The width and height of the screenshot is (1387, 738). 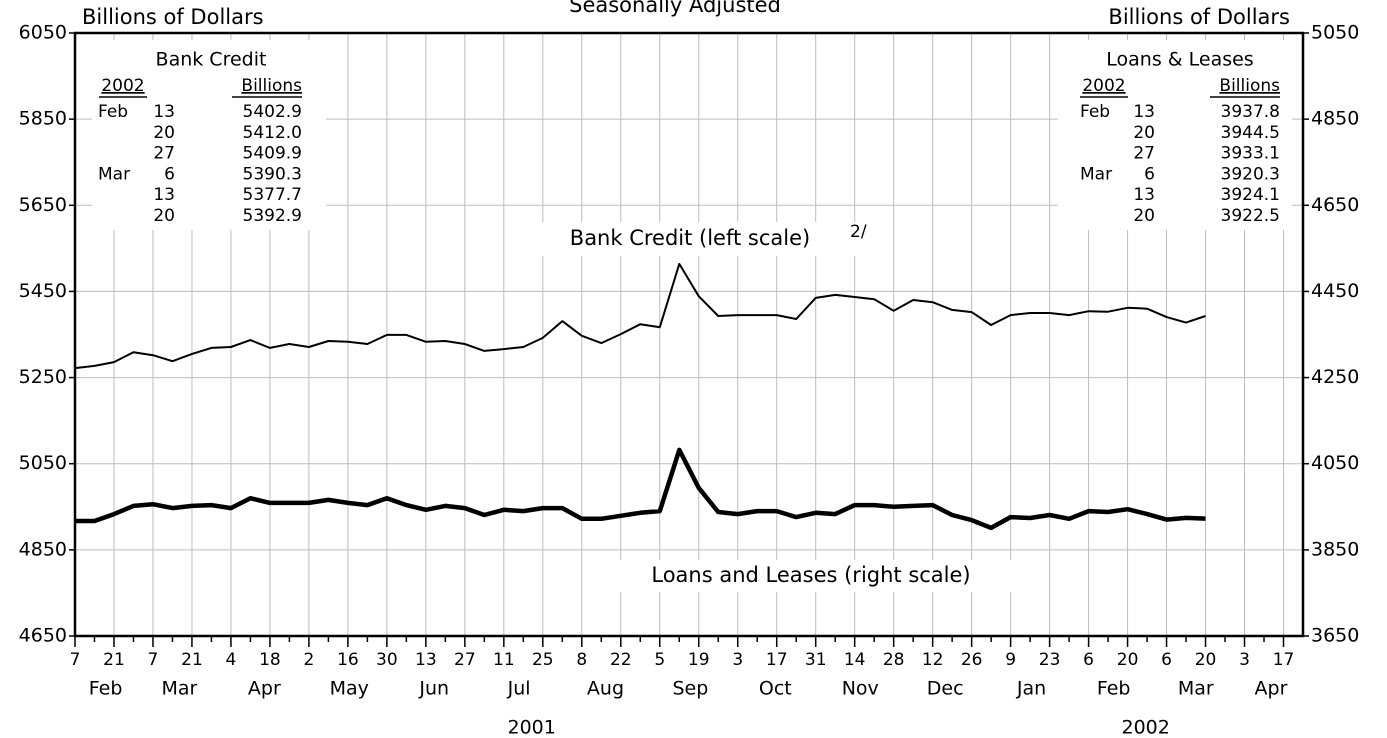 What do you see at coordinates (43, 33) in the screenshot?
I see `y-tick-label: 6050` at bounding box center [43, 33].